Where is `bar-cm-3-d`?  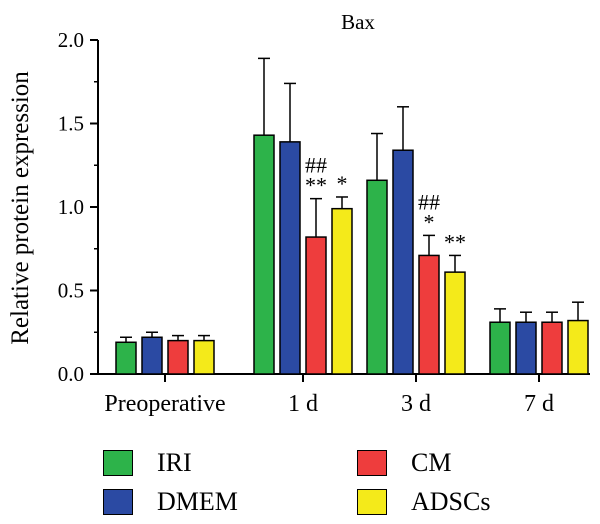 bar-cm-3-d is located at coordinates (429, 314).